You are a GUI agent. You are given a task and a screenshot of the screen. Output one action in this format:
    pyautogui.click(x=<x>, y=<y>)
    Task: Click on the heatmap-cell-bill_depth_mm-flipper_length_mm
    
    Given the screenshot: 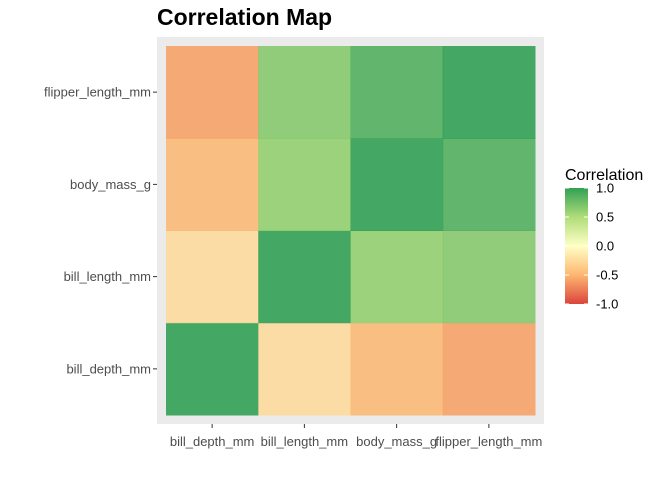 What is the action you would take?
    pyautogui.click(x=212, y=92)
    